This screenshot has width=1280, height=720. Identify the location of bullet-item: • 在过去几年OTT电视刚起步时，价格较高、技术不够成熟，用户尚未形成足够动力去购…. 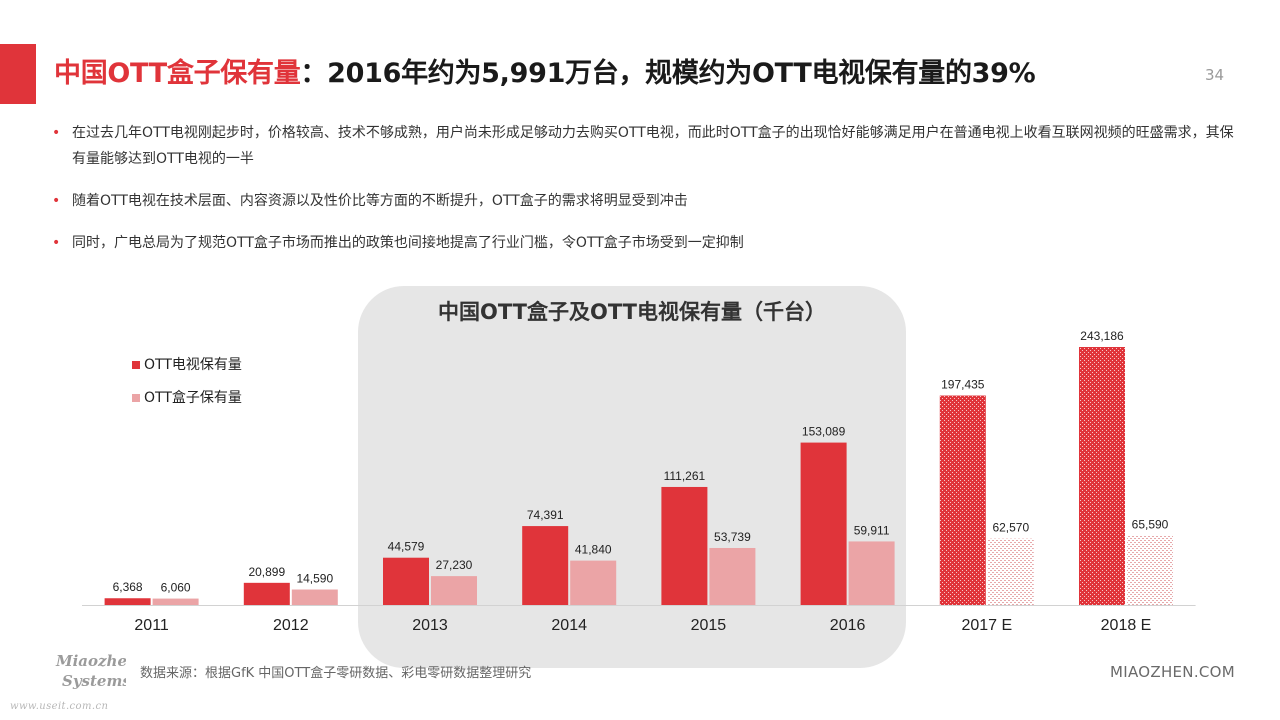
(647, 146).